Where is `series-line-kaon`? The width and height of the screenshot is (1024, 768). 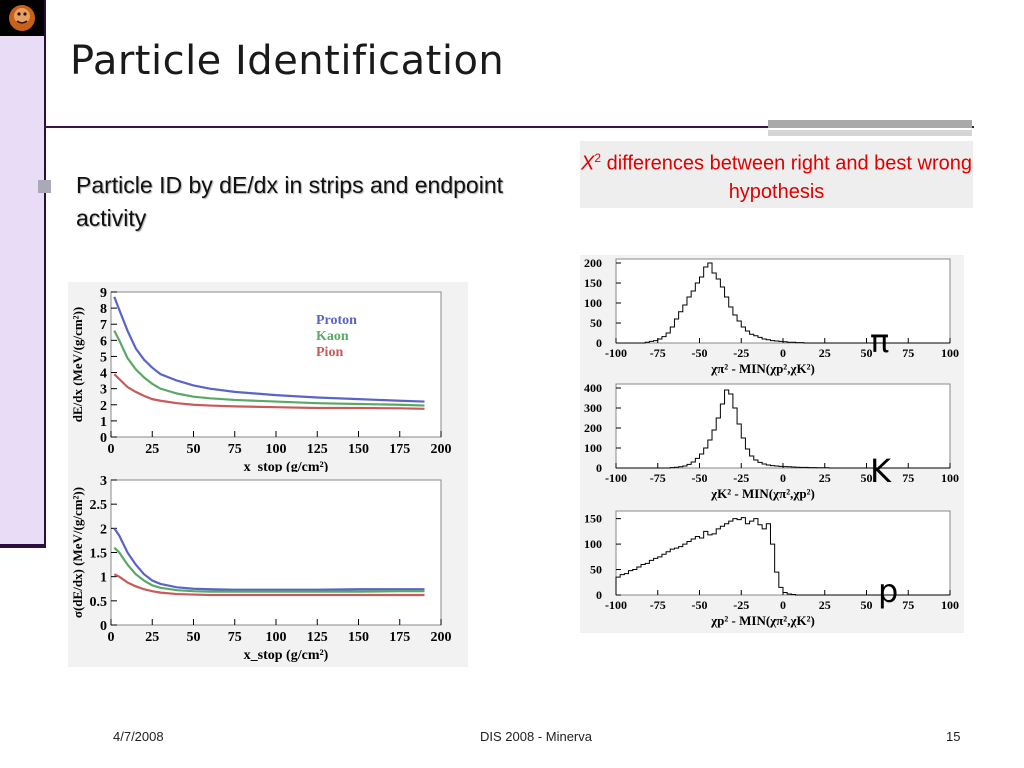
series-line-kaon is located at coordinates (269, 569).